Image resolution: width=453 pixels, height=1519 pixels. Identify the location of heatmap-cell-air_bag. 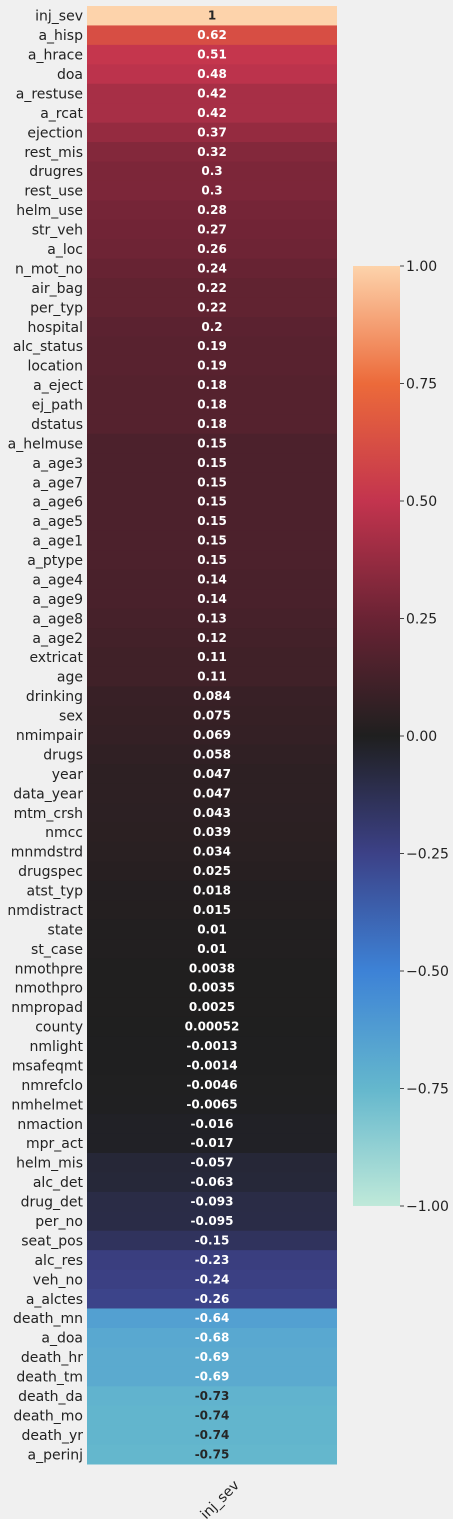
(212, 288).